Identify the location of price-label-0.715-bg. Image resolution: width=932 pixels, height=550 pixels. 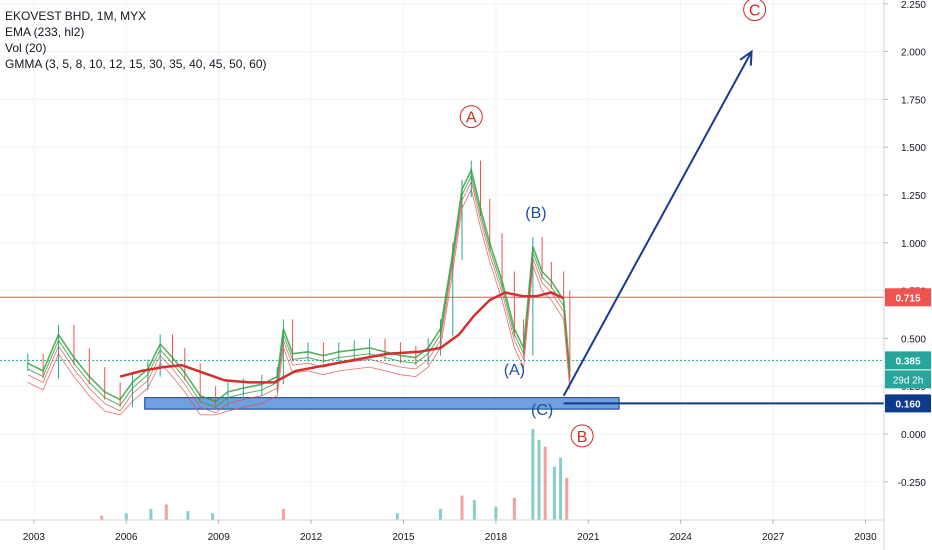
(908, 297).